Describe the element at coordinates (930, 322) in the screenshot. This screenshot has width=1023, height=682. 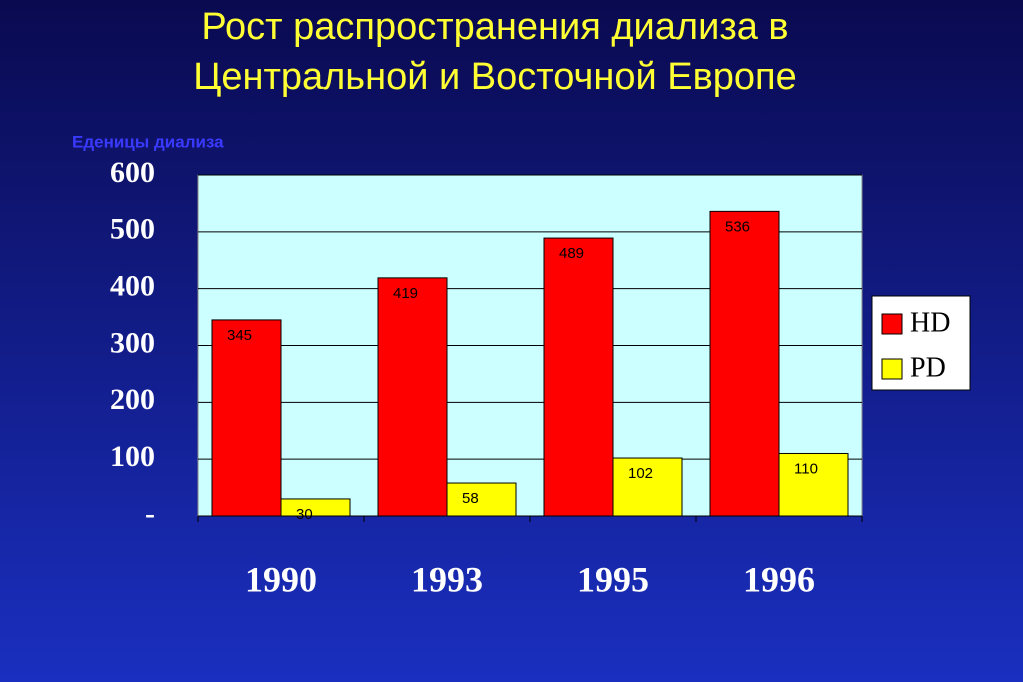
I see `legend-label: HD` at that location.